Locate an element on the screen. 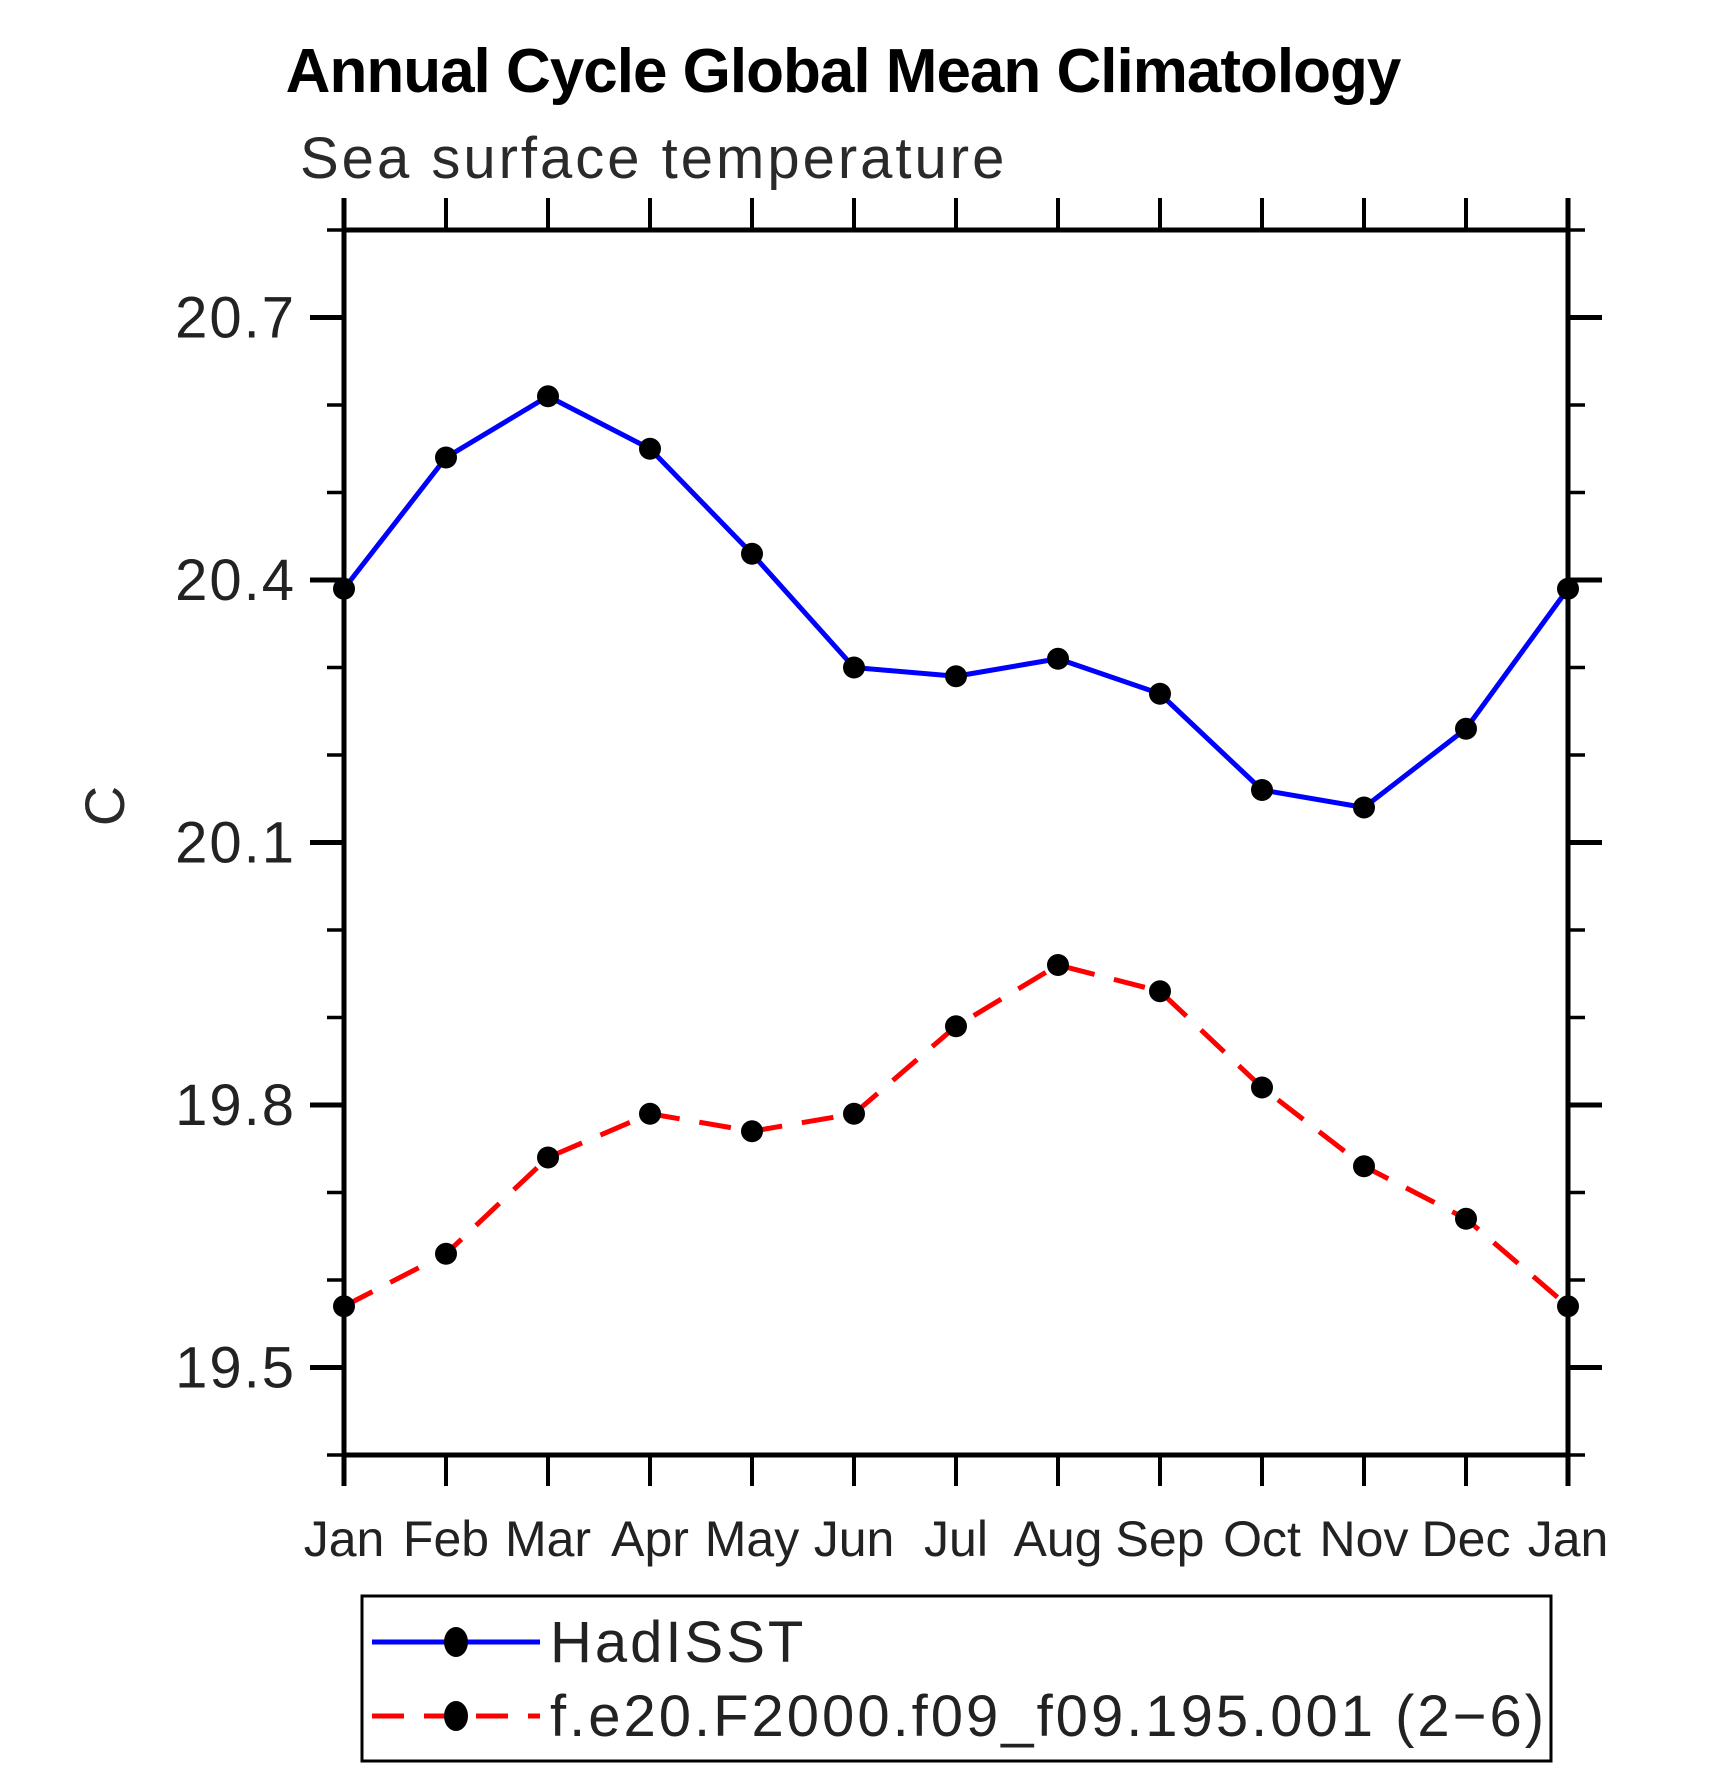 This screenshot has width=1710, height=1767. legend-label: HadISST is located at coordinates (678, 1642).